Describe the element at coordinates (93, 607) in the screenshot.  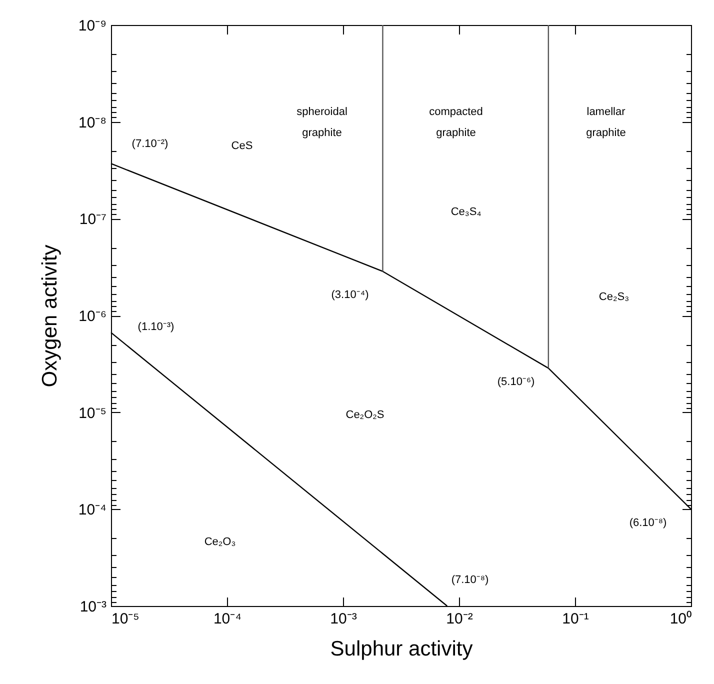
I see `y-tick-label: 10⁻³` at that location.